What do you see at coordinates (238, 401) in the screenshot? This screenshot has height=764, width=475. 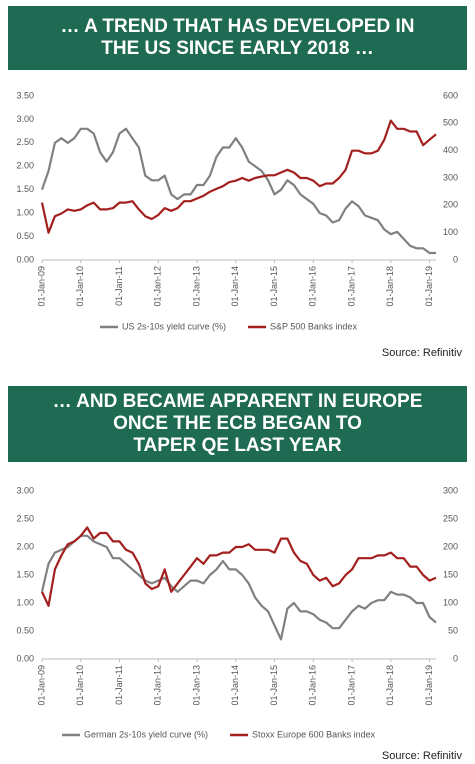 I see `chart-title: … AND BECAME APPARENT IN EUROPE` at bounding box center [238, 401].